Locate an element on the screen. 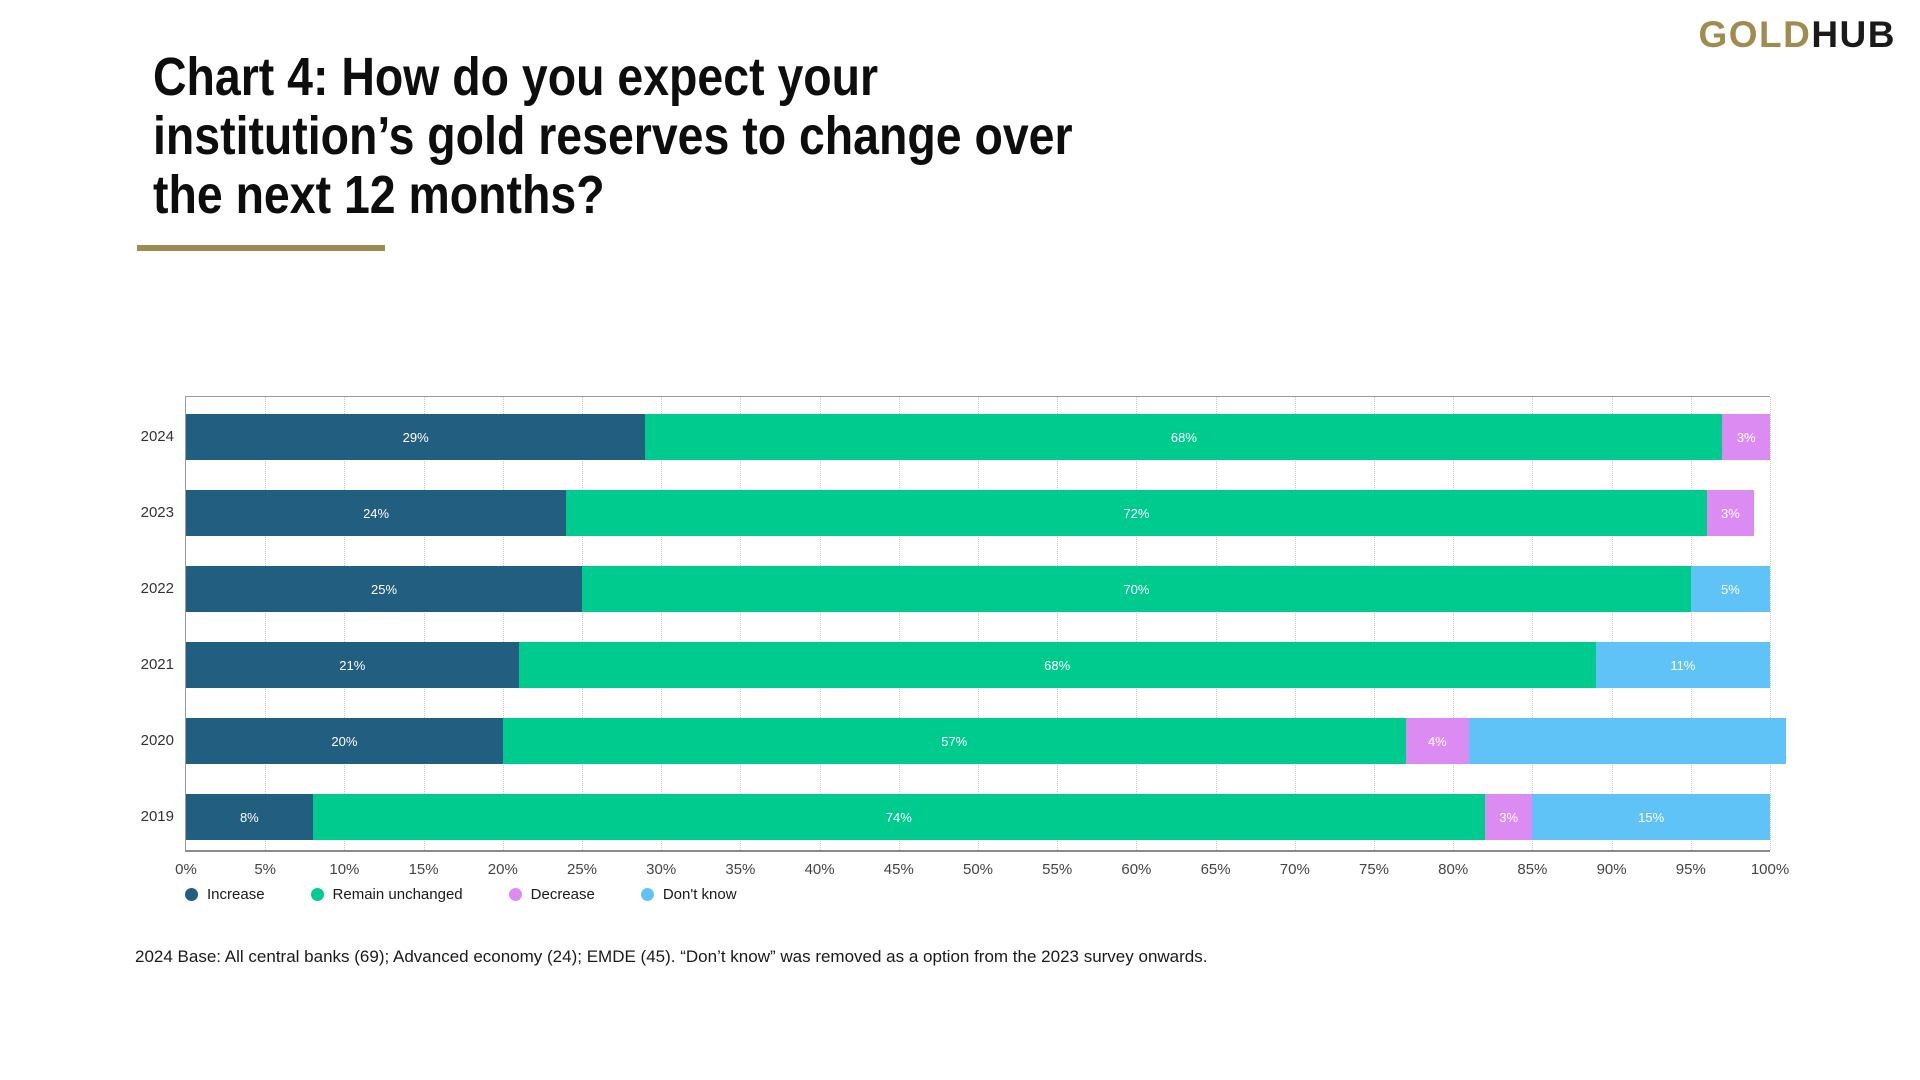 This screenshot has width=1920, height=1080. x-axis-tick: 85% is located at coordinates (1532, 869).